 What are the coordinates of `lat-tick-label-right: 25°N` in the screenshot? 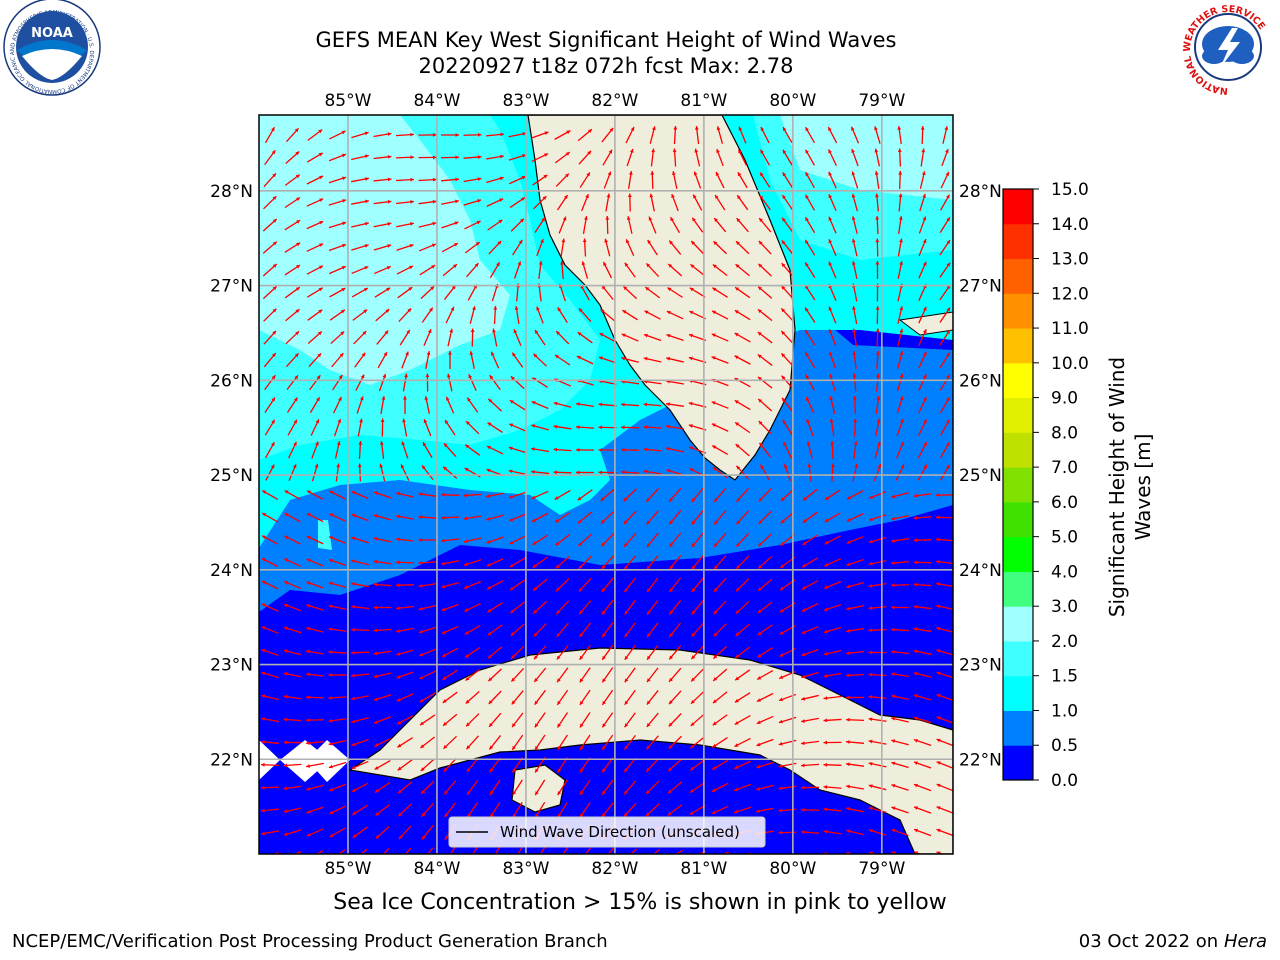 It's located at (980, 476).